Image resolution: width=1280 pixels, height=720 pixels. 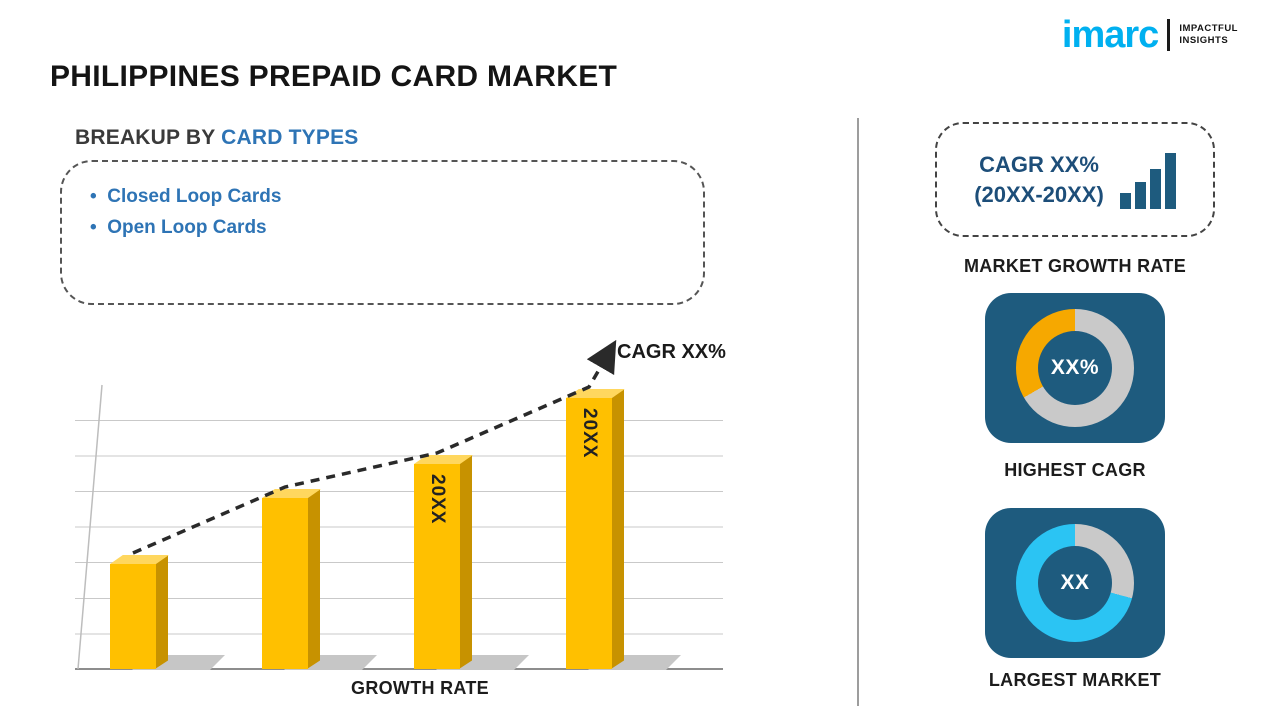 I want to click on chart-x-axis-label: GROWTH RATE, so click(x=420, y=688).